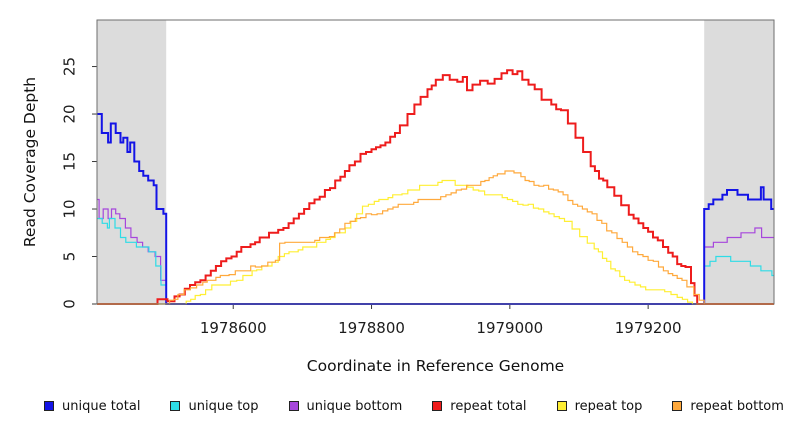 The width and height of the screenshot is (792, 432). What do you see at coordinates (70, 304) in the screenshot?
I see `y-tick-label: 0` at bounding box center [70, 304].